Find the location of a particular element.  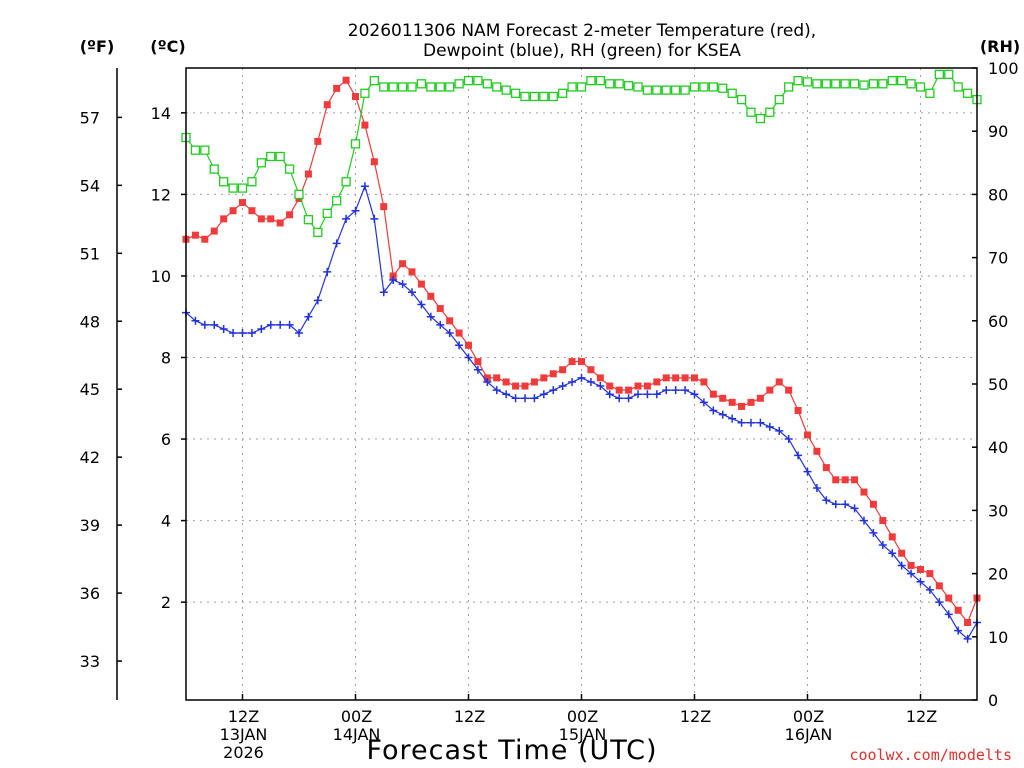

credit-label: coolwx.com/modelts is located at coordinates (930, 755).